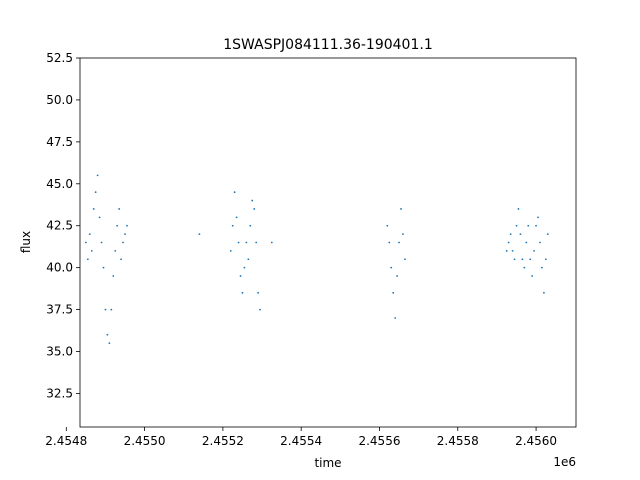 This screenshot has width=640, height=480. I want to click on y-tick-label: 32.5, so click(59, 393).